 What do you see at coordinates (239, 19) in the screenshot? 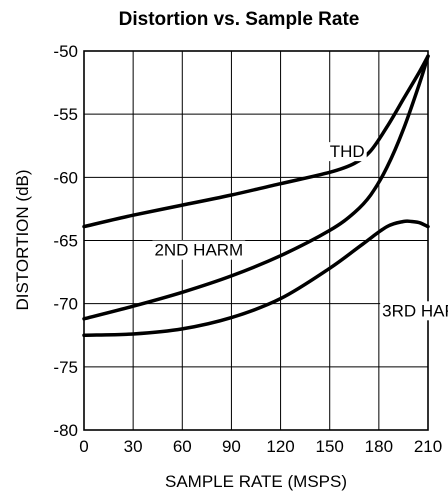
I see `chart-title: Distortion vs. Sample Rate` at bounding box center [239, 19].